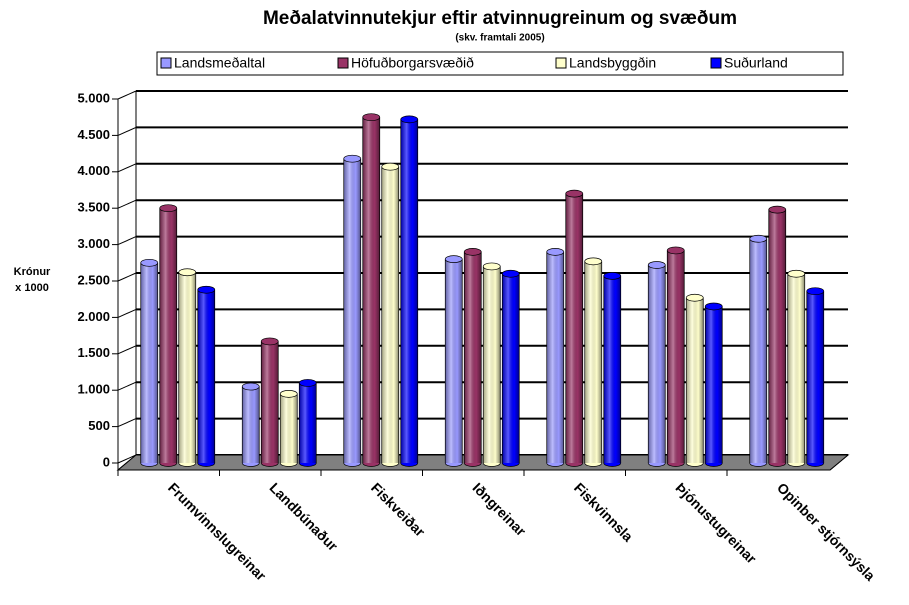 This screenshot has width=909, height=605. I want to click on y-tick-label: 4.500, so click(93, 134).